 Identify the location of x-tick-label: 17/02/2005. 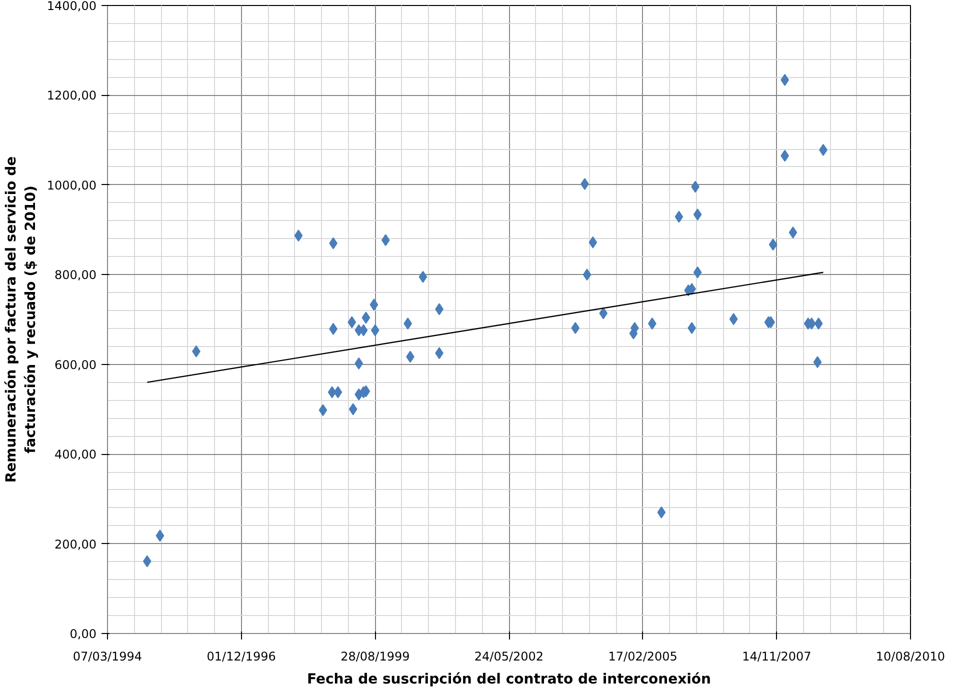
(643, 657).